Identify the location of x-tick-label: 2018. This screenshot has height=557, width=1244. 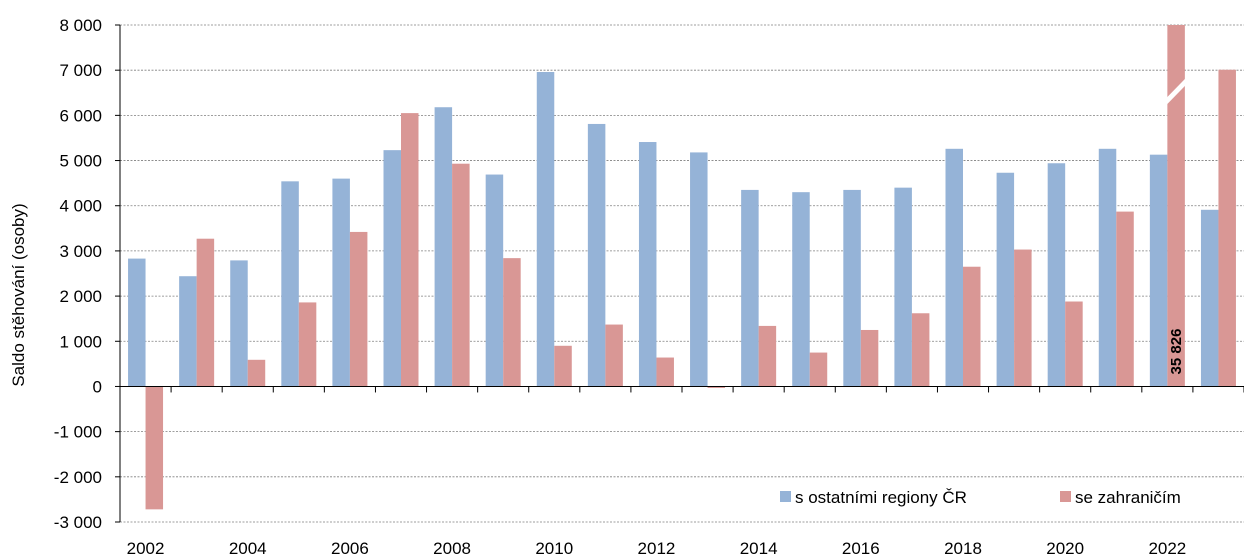
(963, 548).